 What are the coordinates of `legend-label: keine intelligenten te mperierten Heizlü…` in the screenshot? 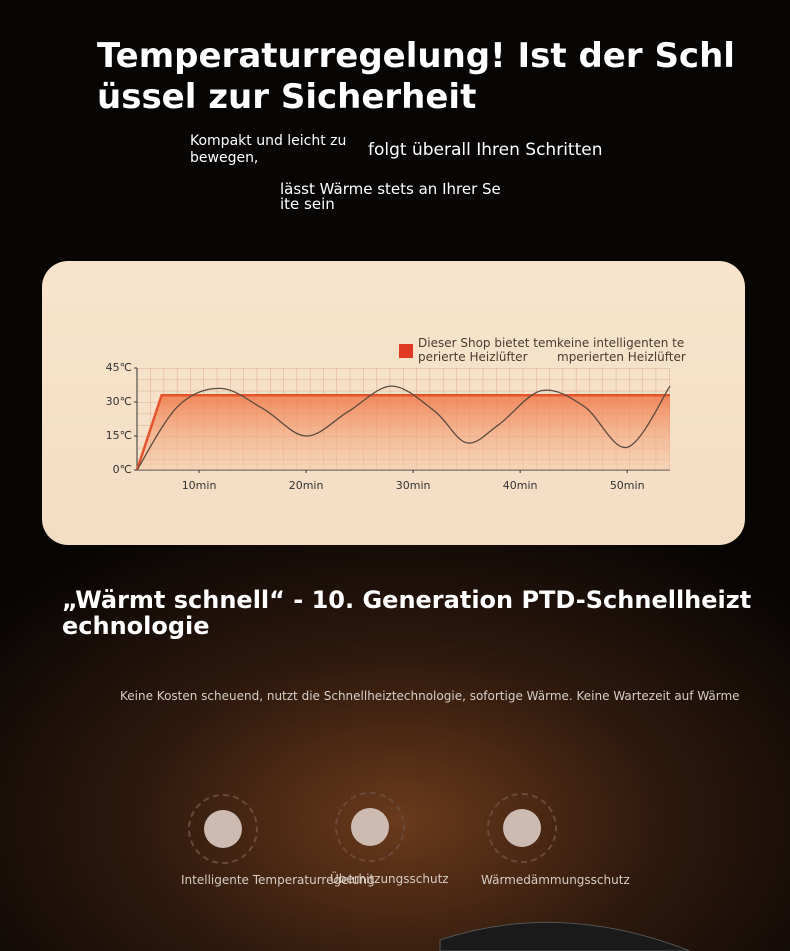 It's located at (621, 350).